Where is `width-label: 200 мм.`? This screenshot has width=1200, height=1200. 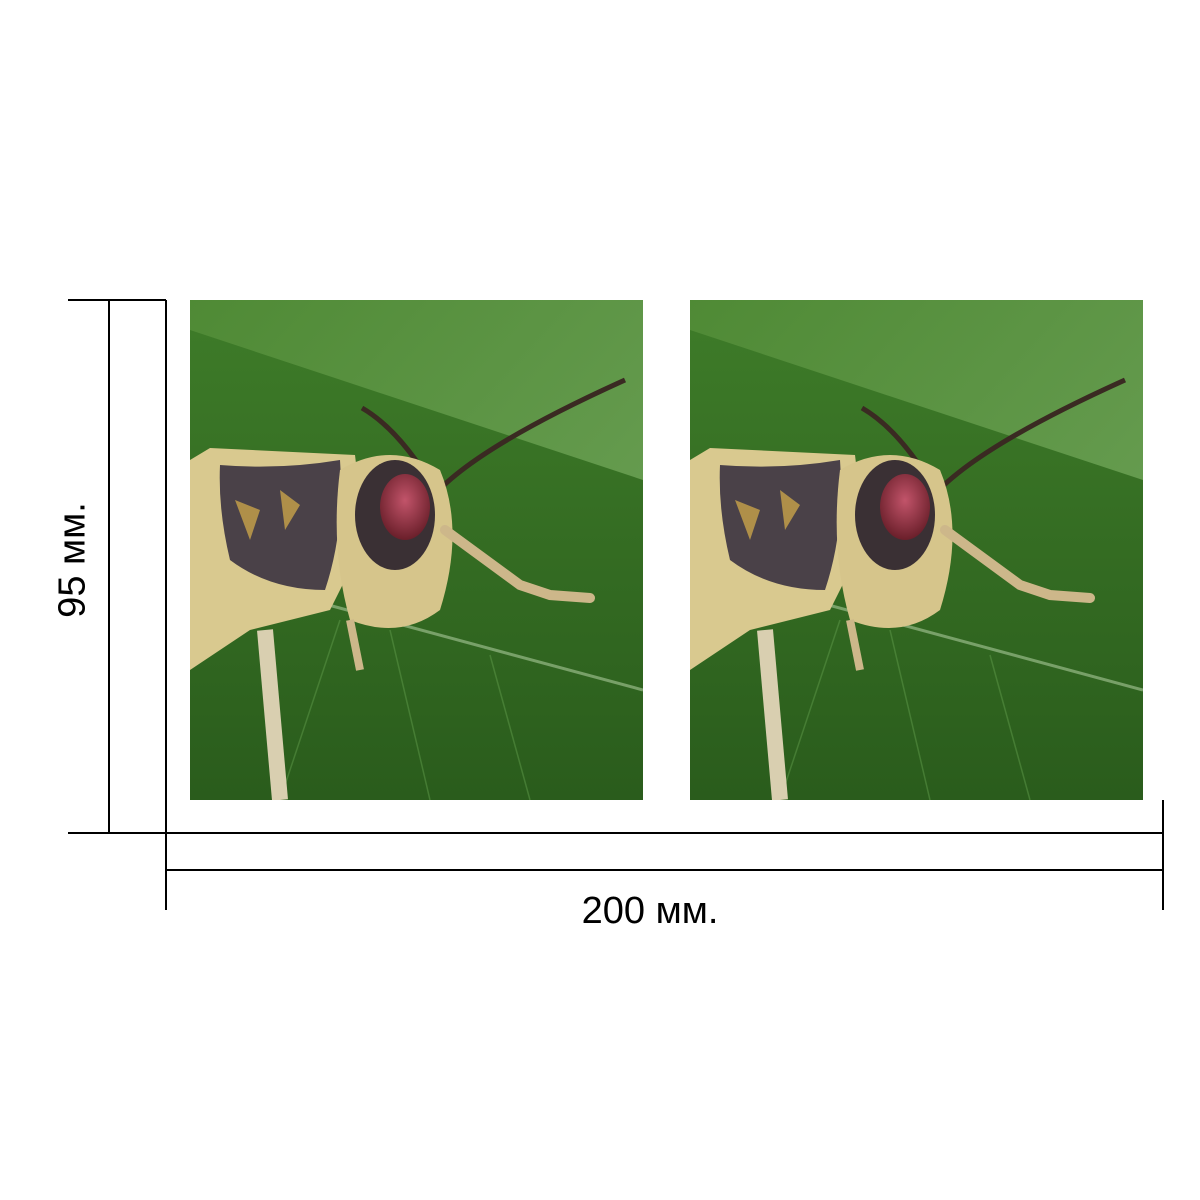 width-label: 200 мм. is located at coordinates (650, 911).